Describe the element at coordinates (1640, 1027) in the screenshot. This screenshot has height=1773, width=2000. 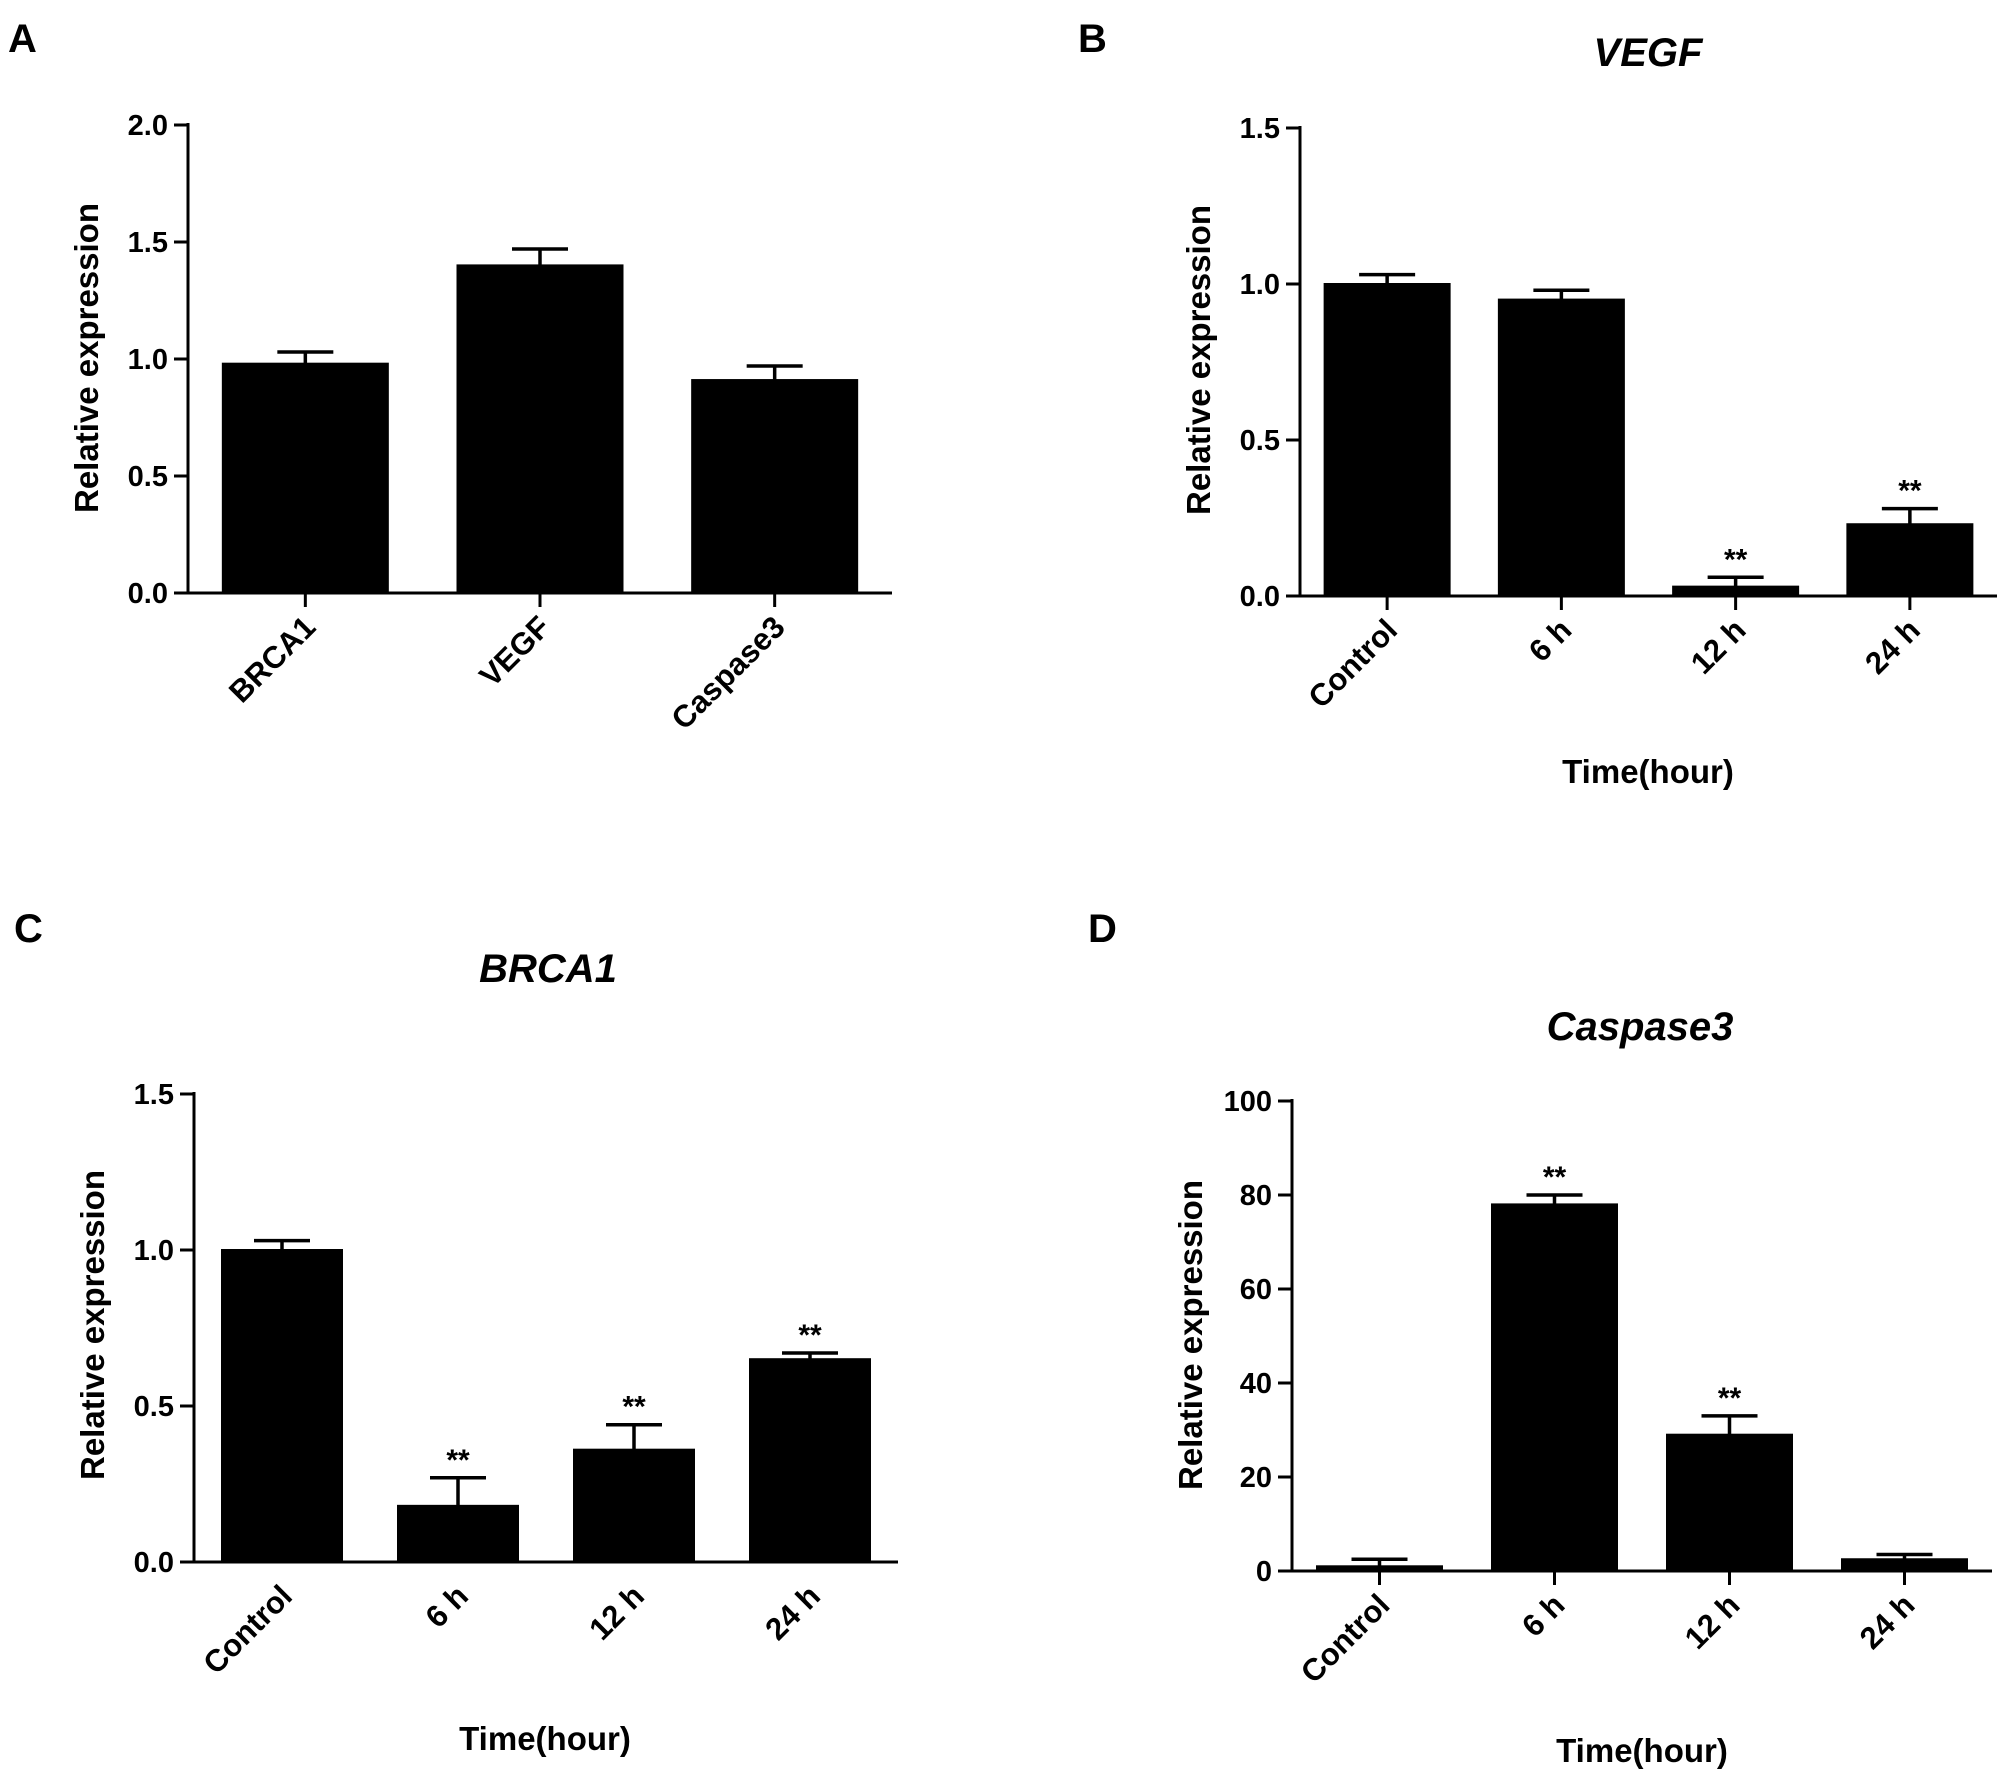
I see `panel-title: Caspase3` at that location.